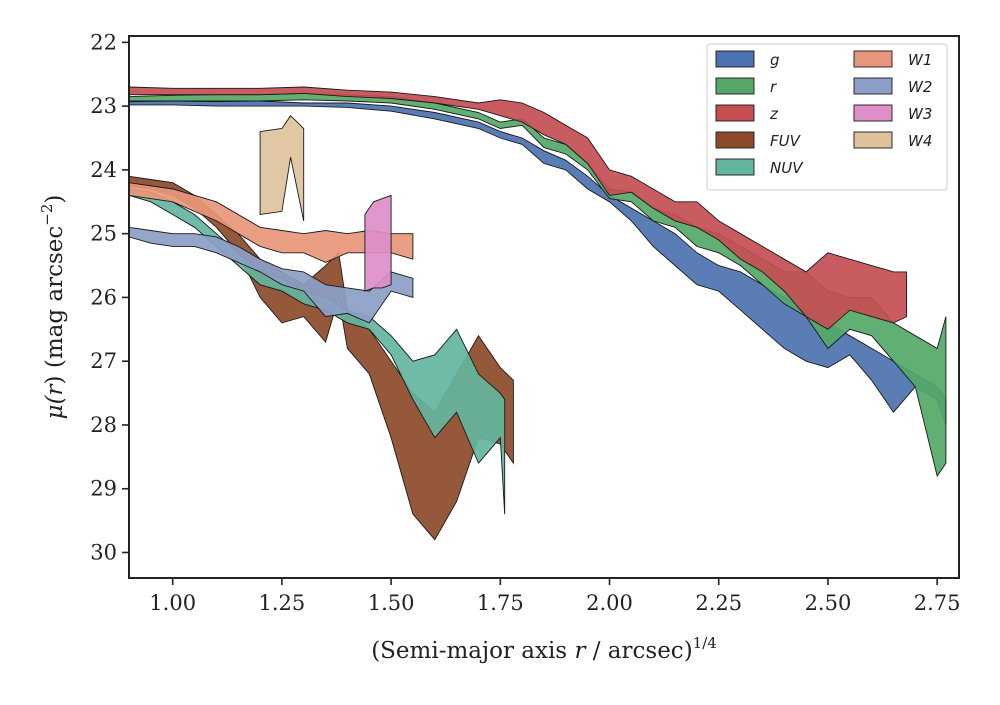 The image size is (1000, 705). What do you see at coordinates (103, 297) in the screenshot?
I see `y-tick-label: 26` at bounding box center [103, 297].